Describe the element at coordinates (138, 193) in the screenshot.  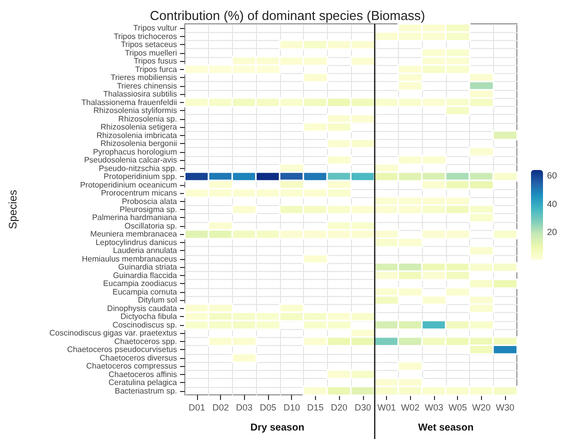
I see `y-tick-label: Prorocentrum micans` at that location.